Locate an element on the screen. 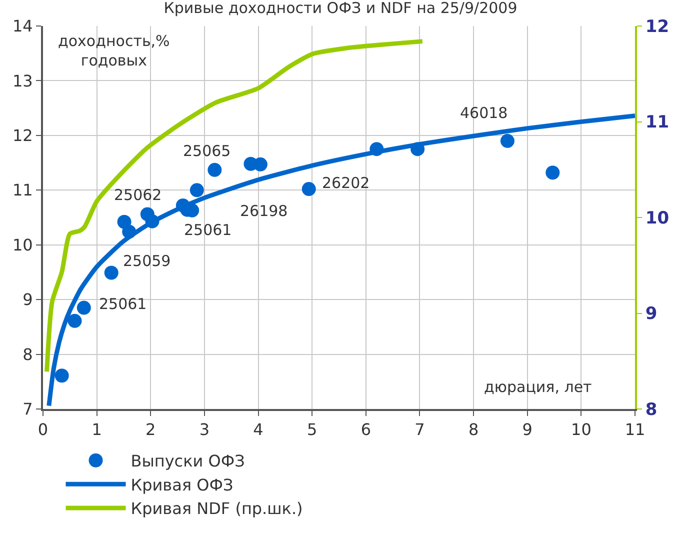  y-tick-label: 13 is located at coordinates (22, 80).